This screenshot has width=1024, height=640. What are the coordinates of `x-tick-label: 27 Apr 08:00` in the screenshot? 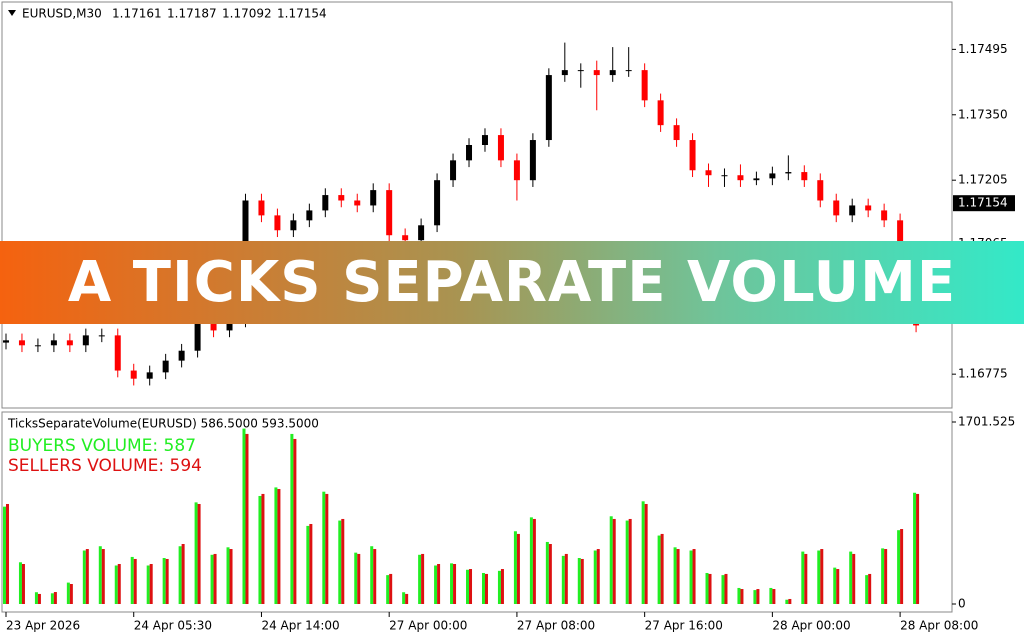 It's located at (556, 626).